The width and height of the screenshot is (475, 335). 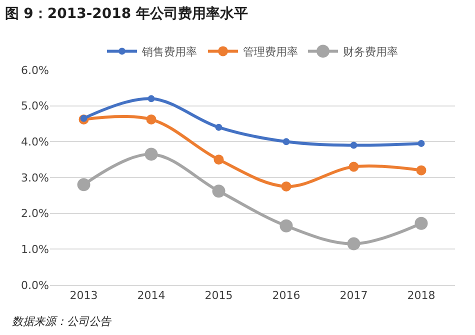 I want to click on legend-label: 管理费用率, so click(x=270, y=51).